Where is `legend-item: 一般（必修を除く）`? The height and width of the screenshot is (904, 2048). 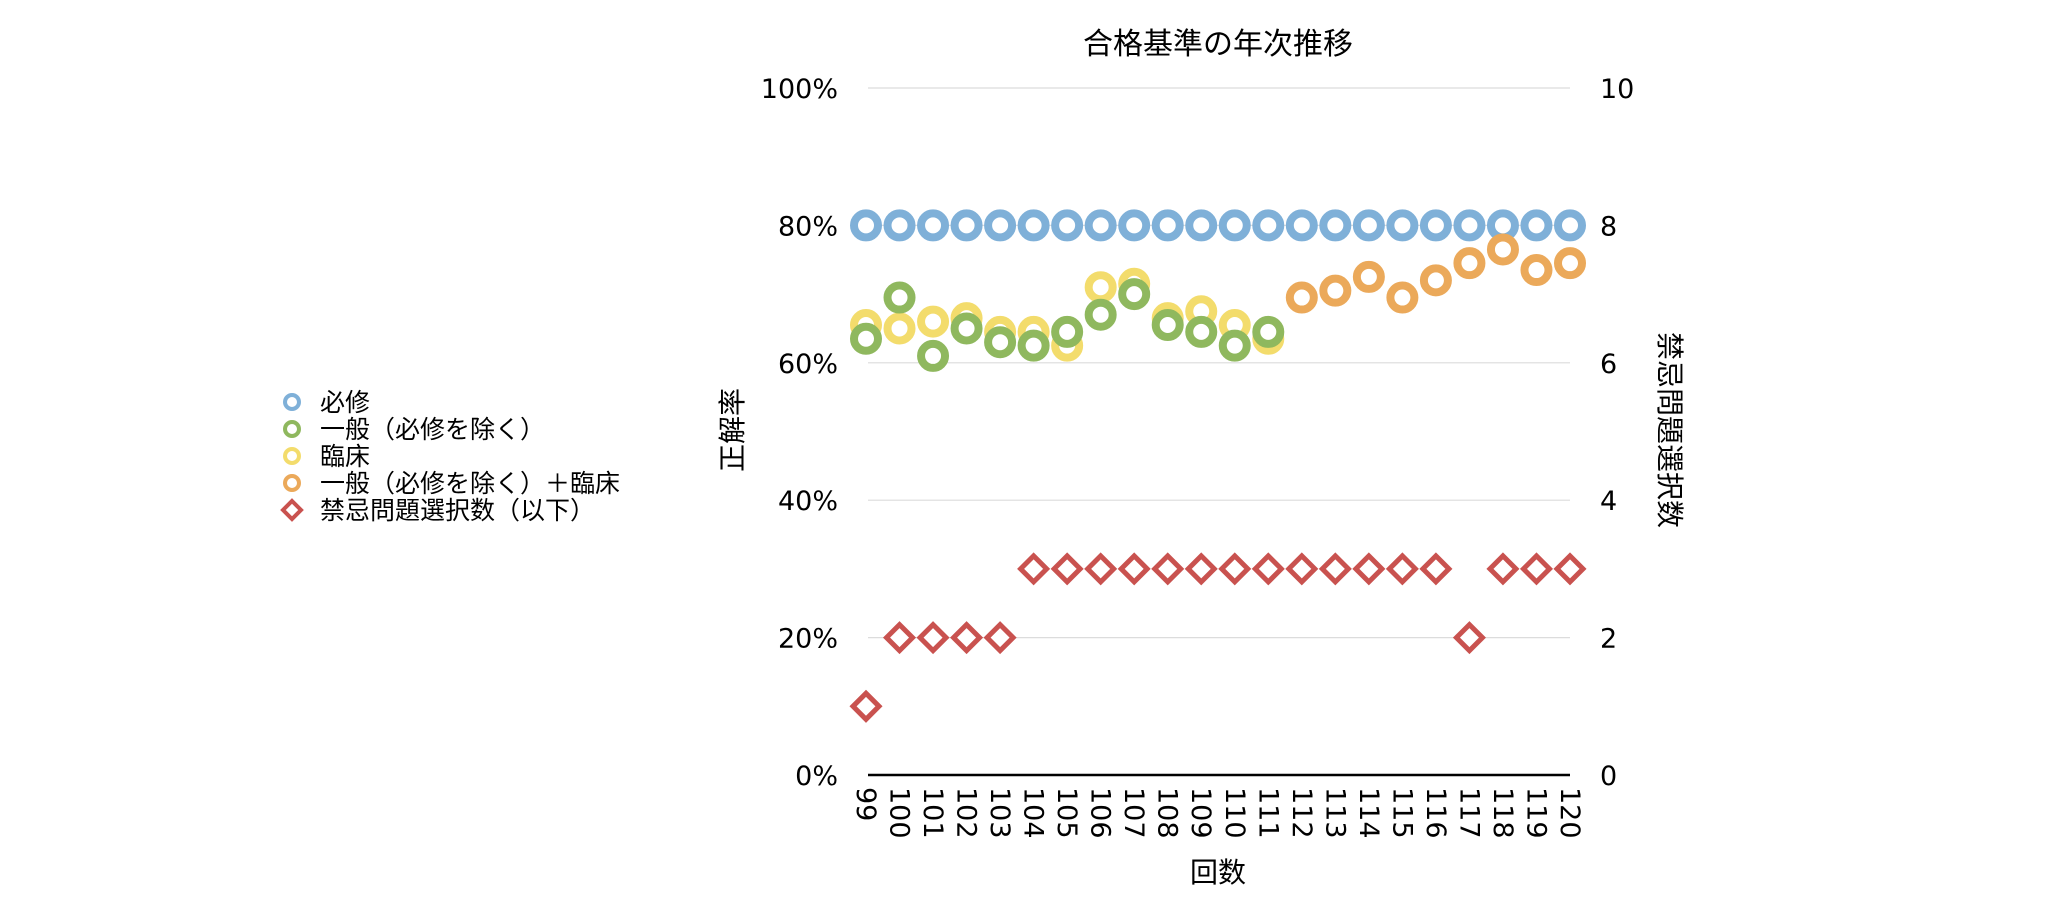 legend-item: 一般（必修を除く） is located at coordinates (414, 429).